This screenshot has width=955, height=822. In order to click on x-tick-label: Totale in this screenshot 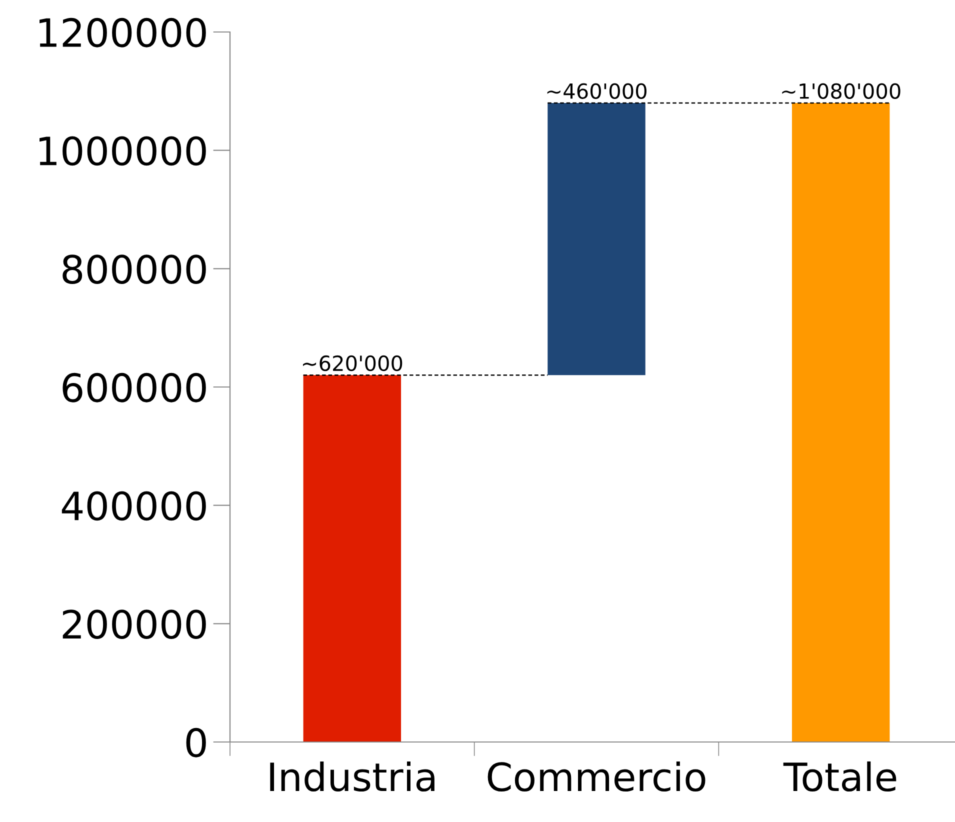, I will do `click(839, 776)`.